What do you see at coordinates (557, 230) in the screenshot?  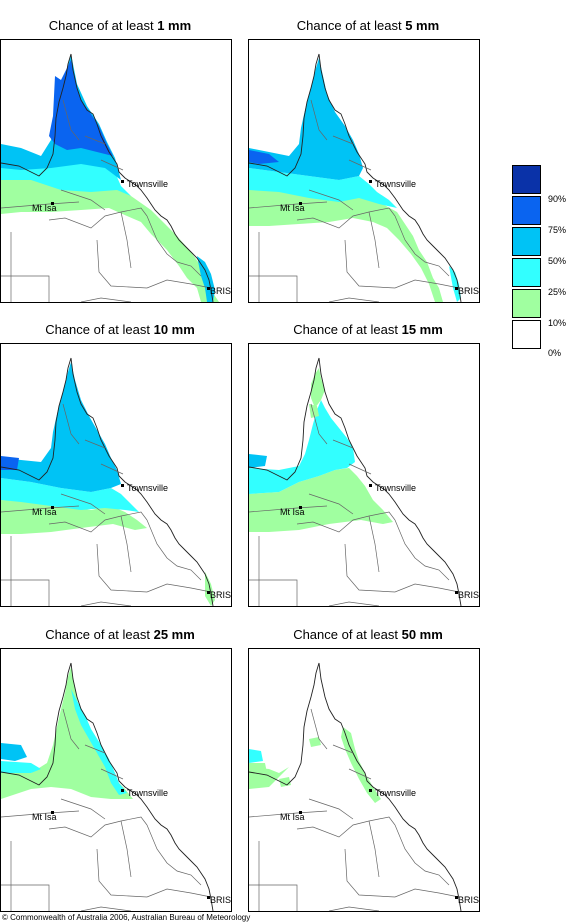 I see `legend-label-75: 75%` at bounding box center [557, 230].